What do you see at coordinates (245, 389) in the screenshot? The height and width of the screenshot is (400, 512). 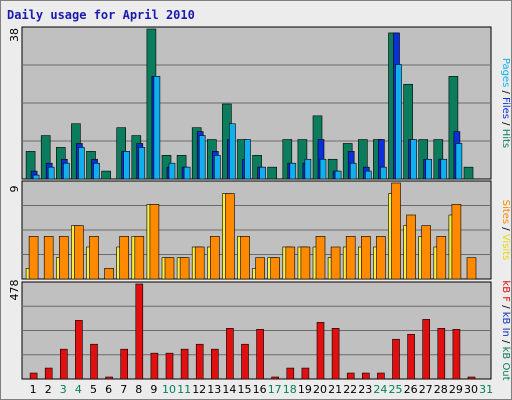 I see `day-label-15: 15` at bounding box center [245, 389].